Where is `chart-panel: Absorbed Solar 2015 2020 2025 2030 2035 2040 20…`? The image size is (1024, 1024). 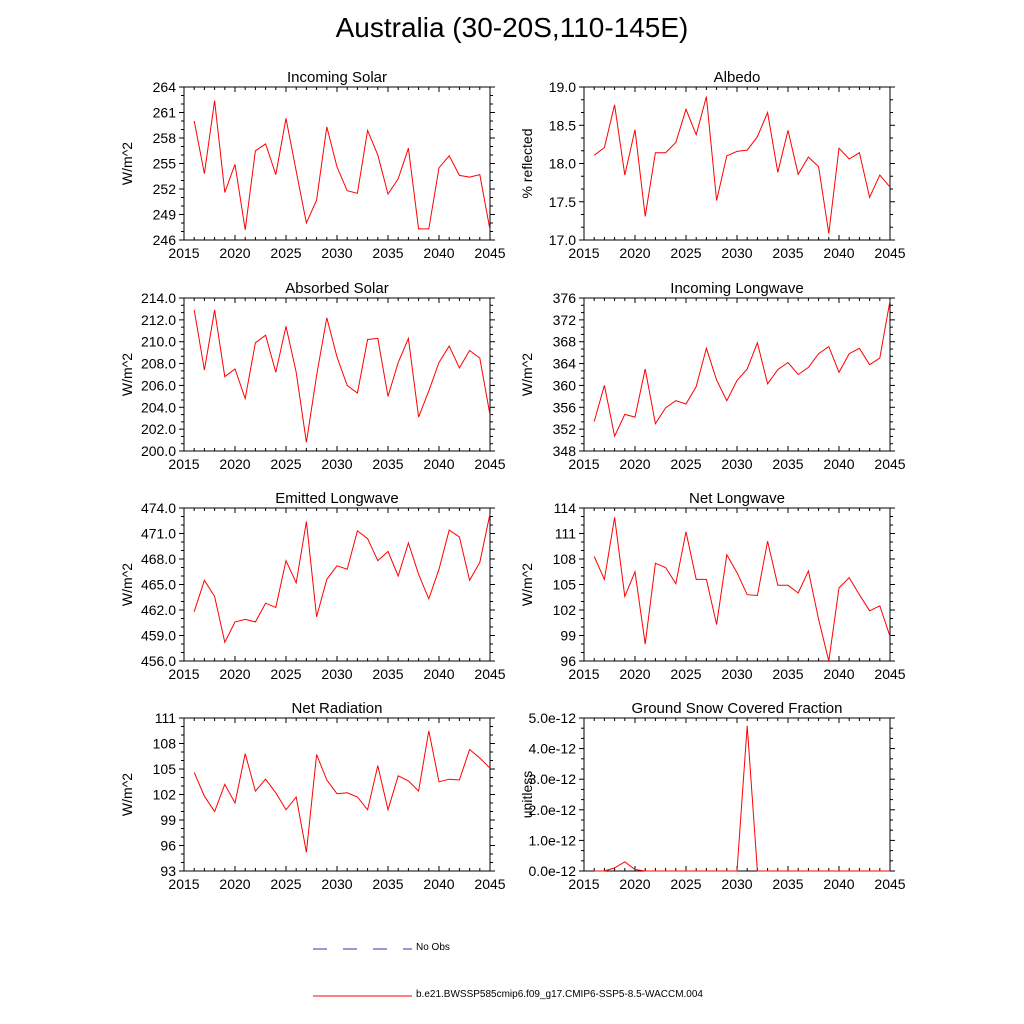
chart-panel: Absorbed Solar 2015 2020 2025 2030 2035 2040 20… is located at coordinates (312, 376).